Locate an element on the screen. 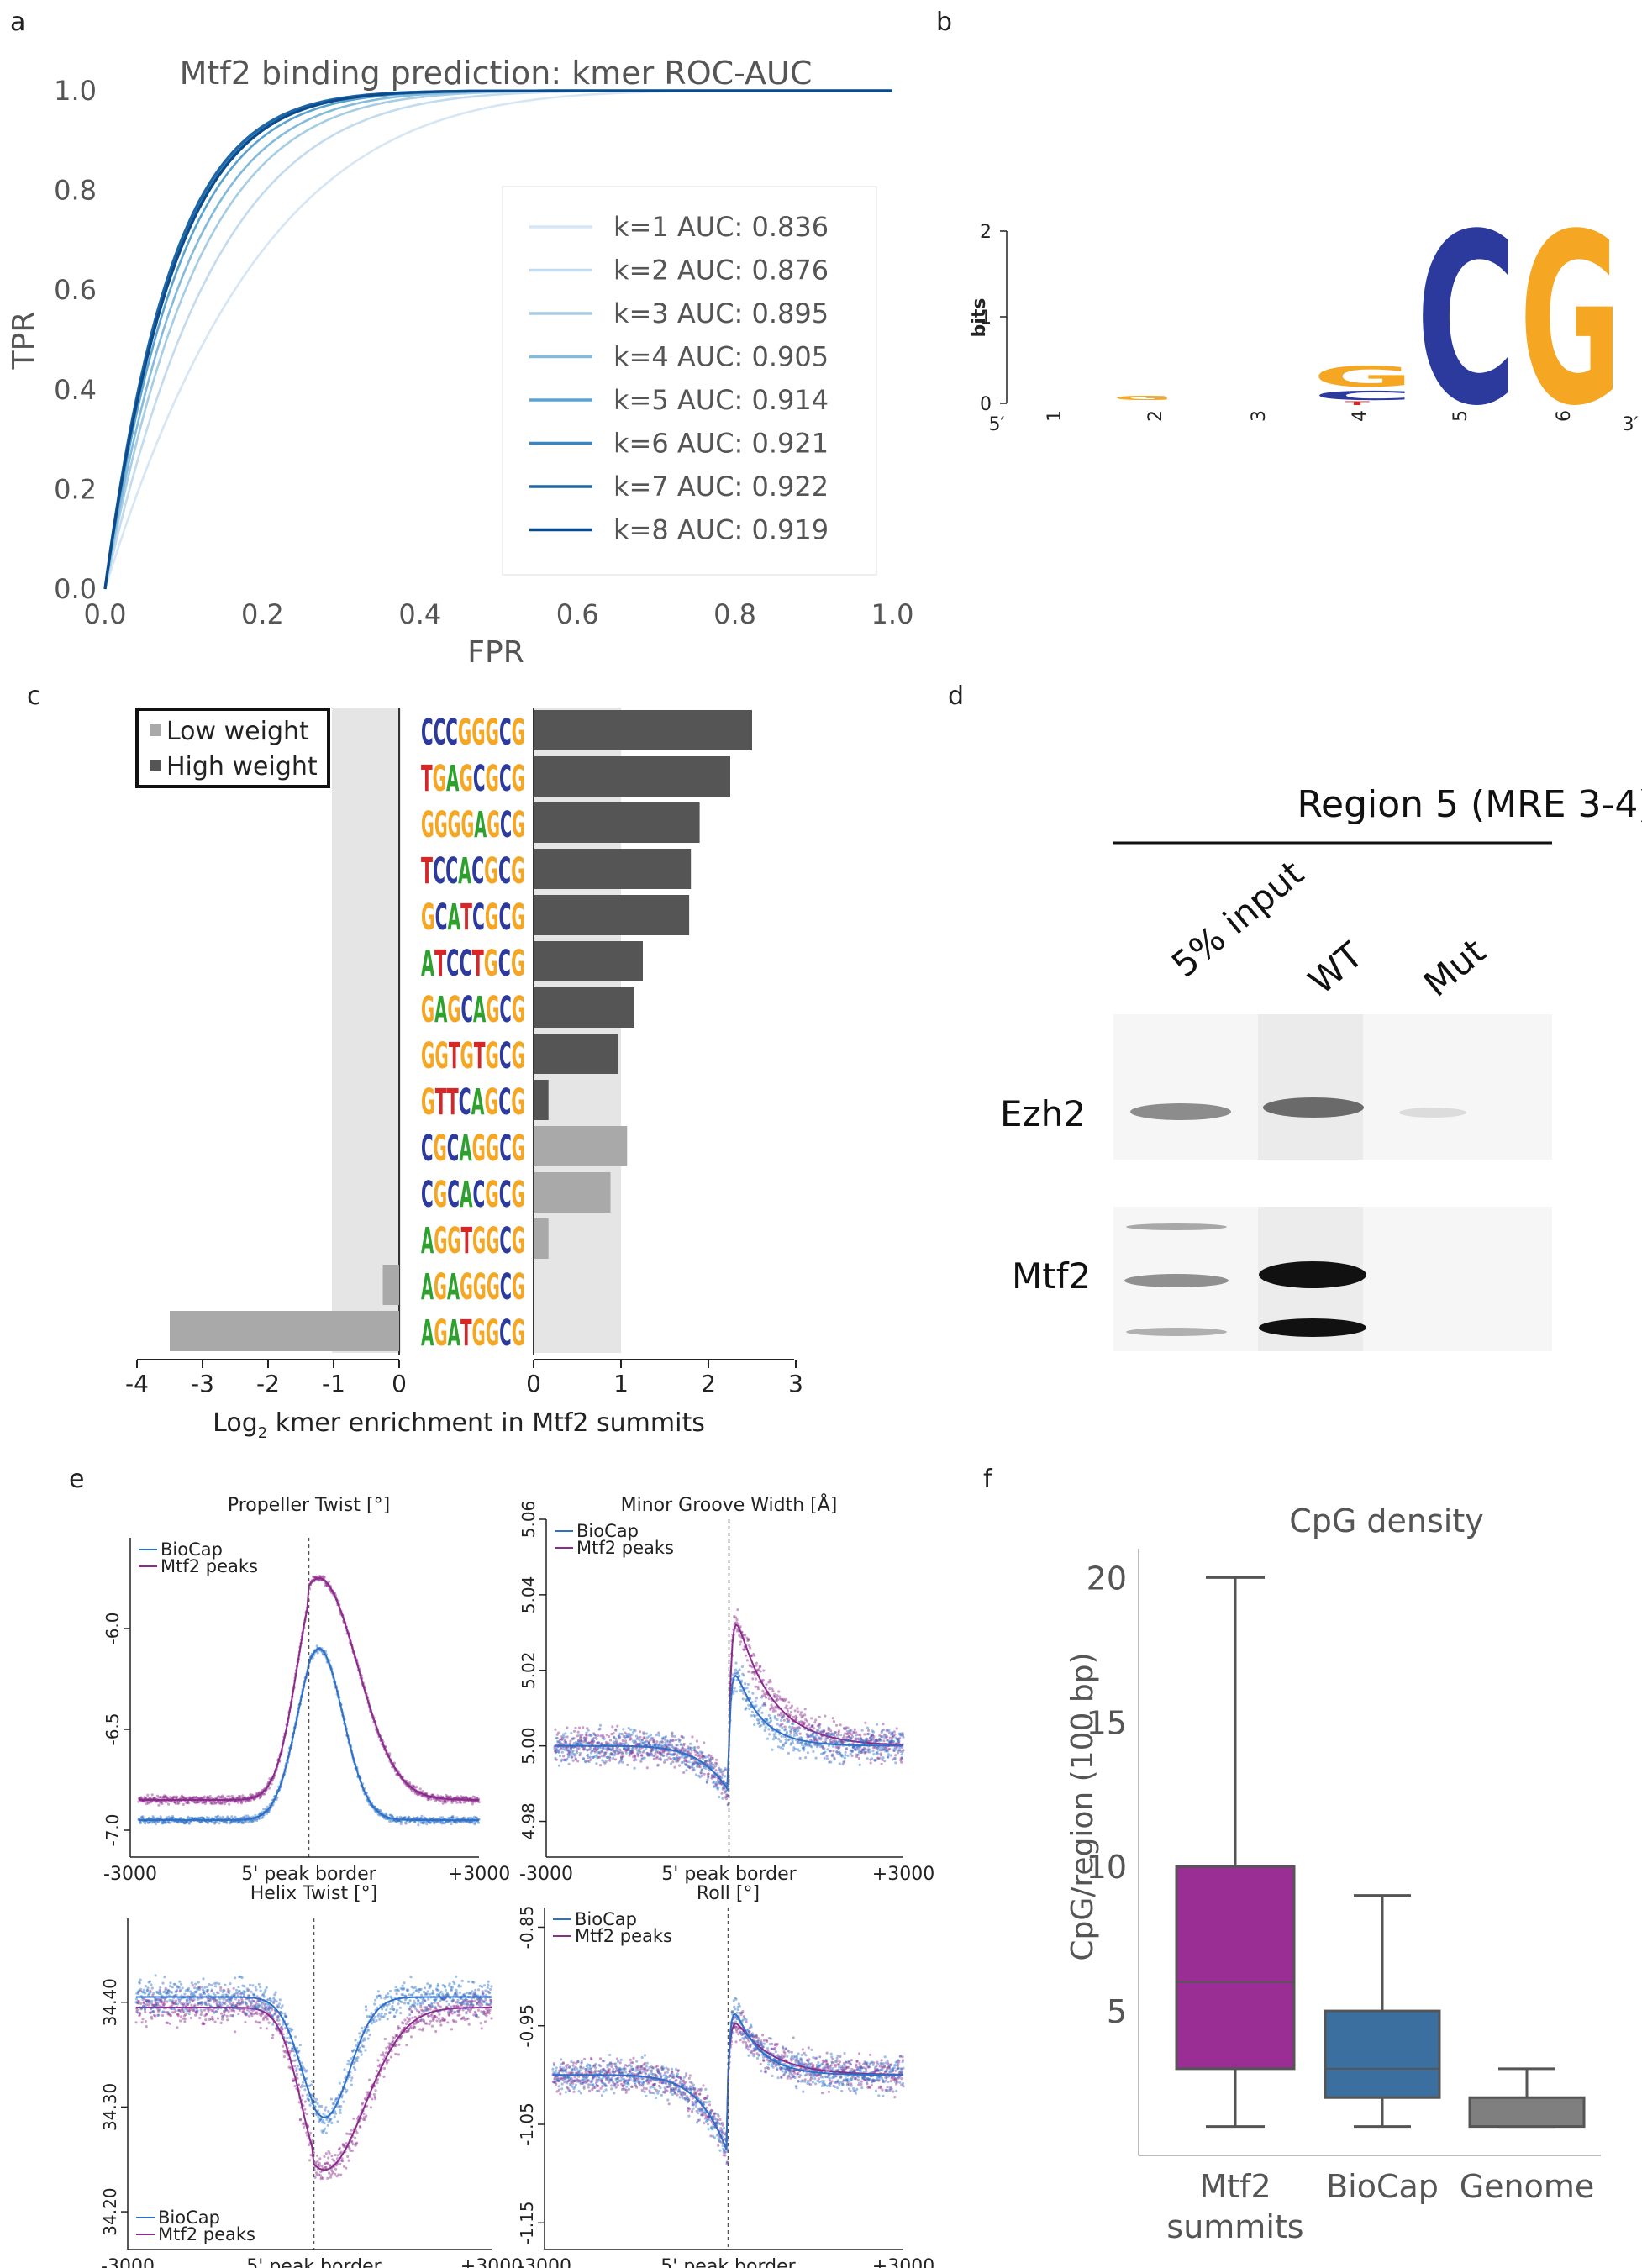 The width and height of the screenshot is (1642, 2268). lane-label-wt: WT is located at coordinates (1336, 968).